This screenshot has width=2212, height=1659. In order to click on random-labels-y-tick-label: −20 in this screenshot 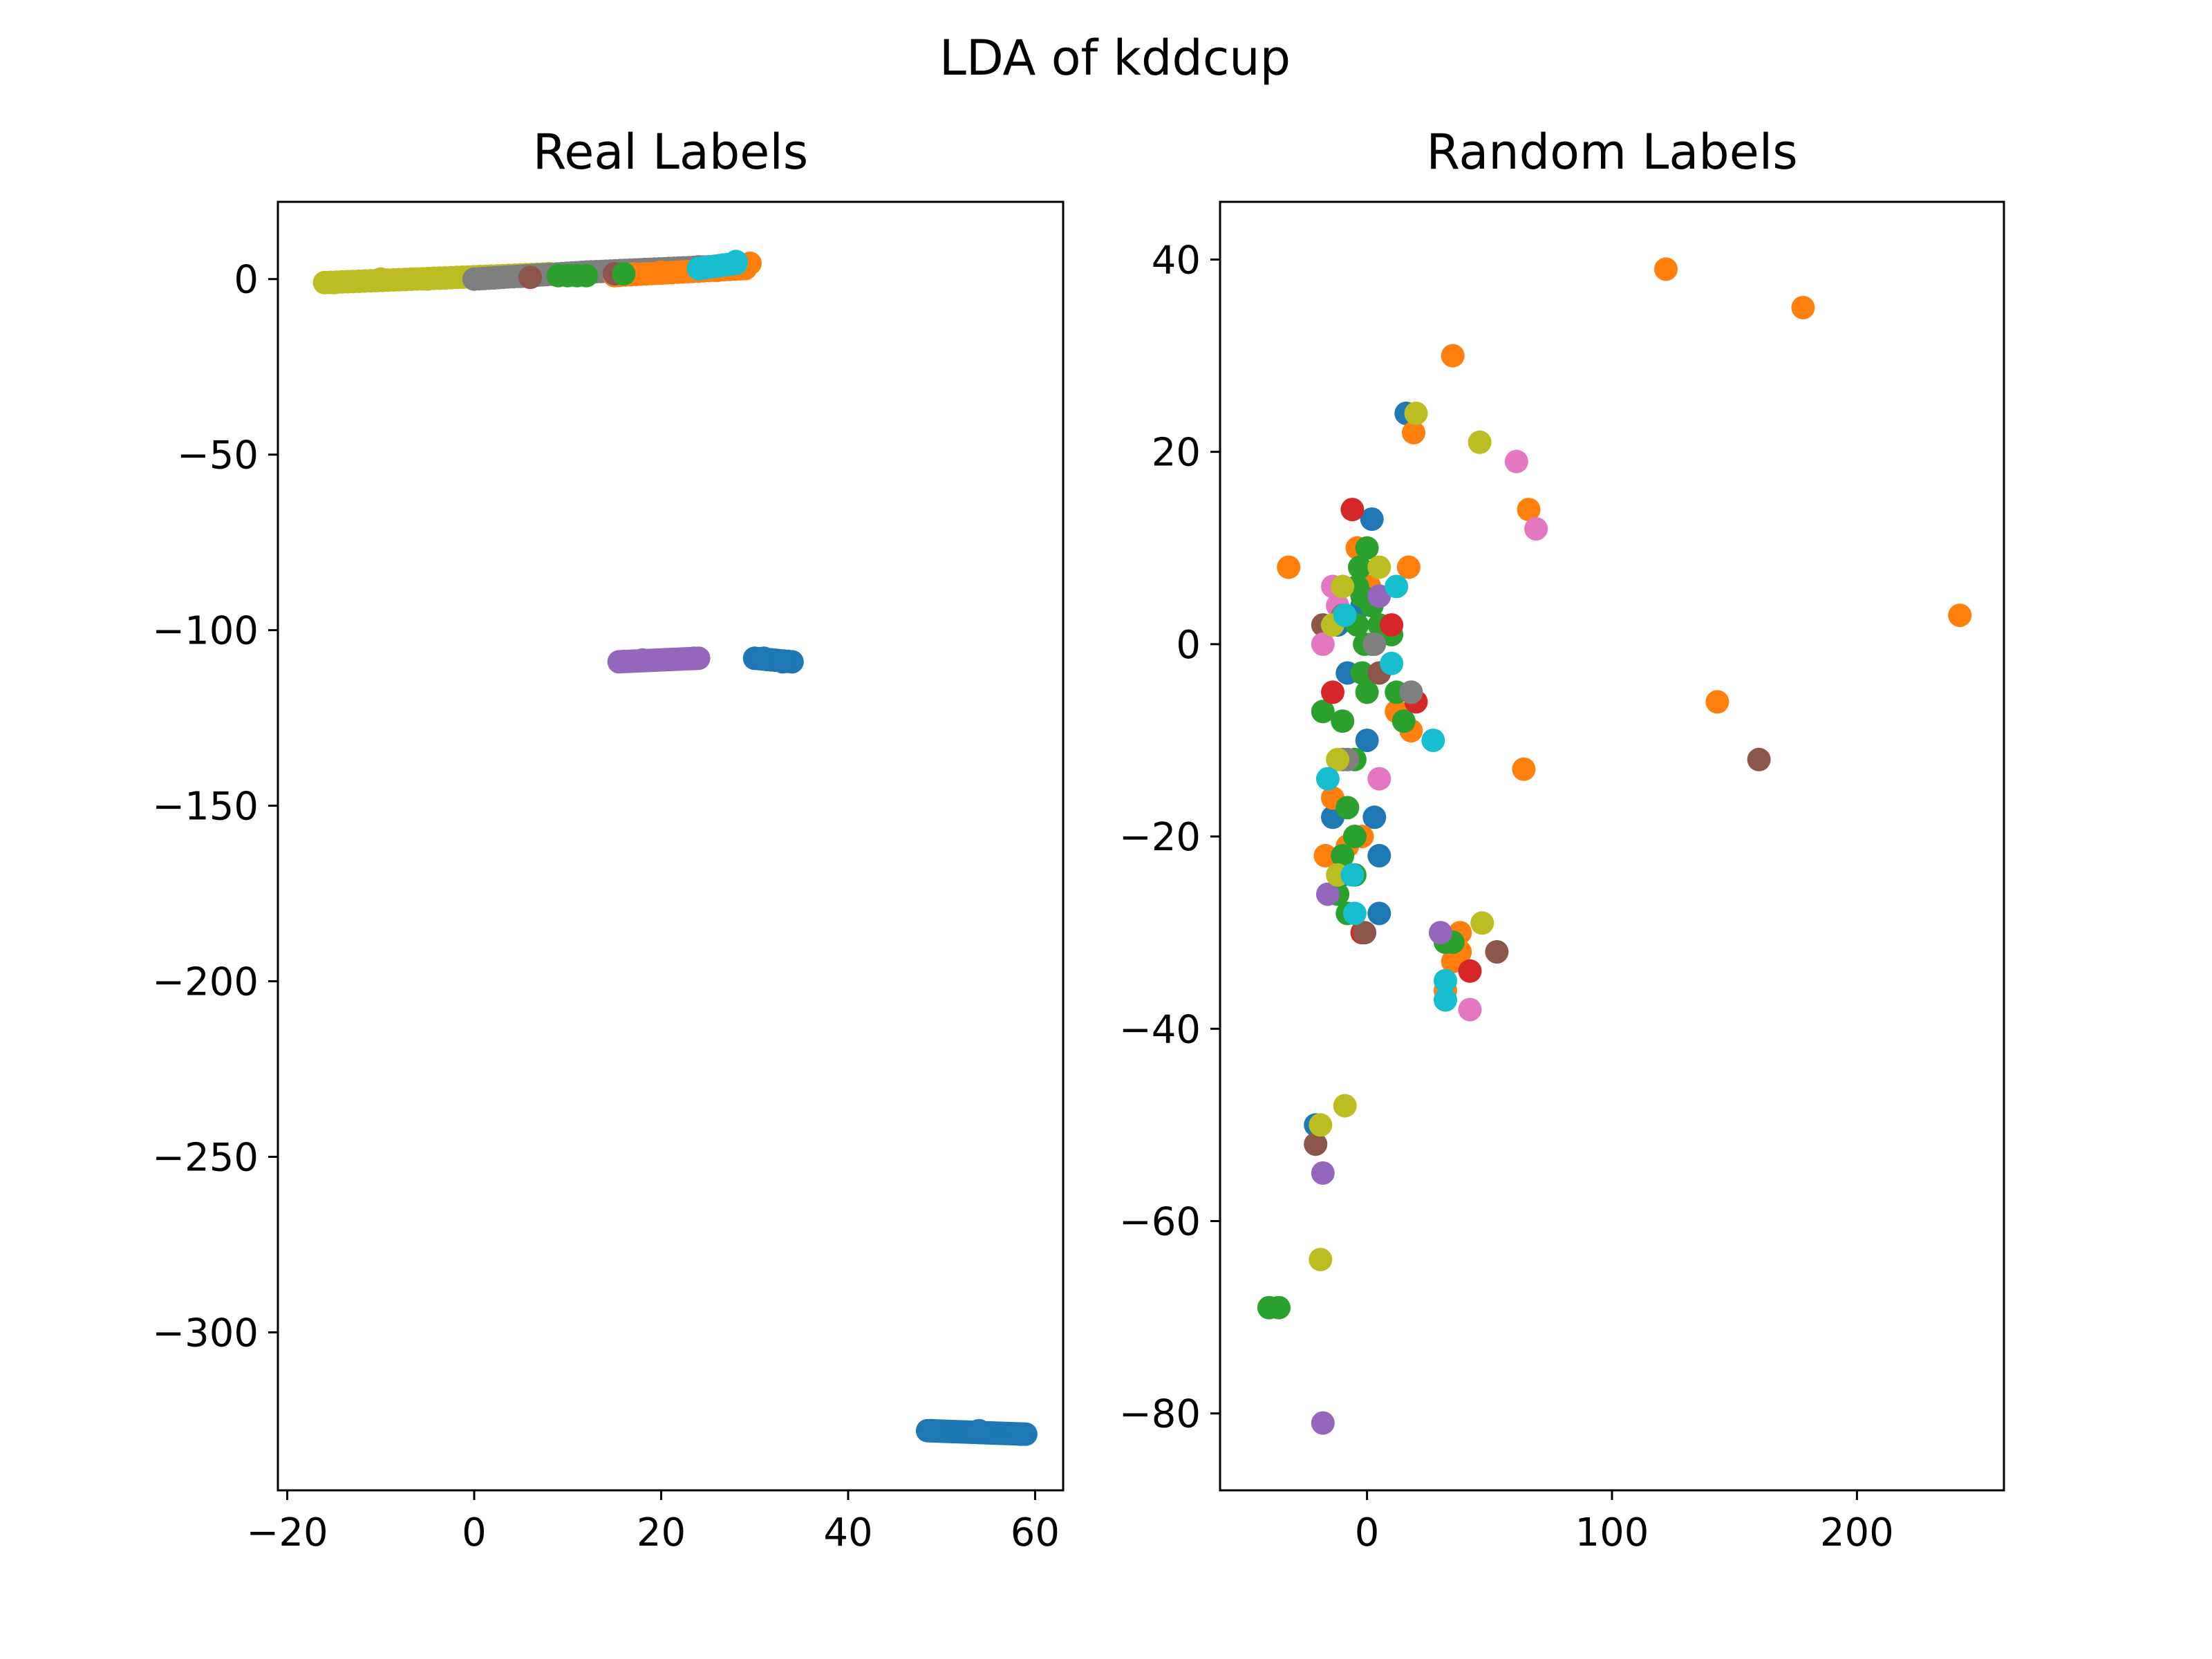, I will do `click(1160, 838)`.